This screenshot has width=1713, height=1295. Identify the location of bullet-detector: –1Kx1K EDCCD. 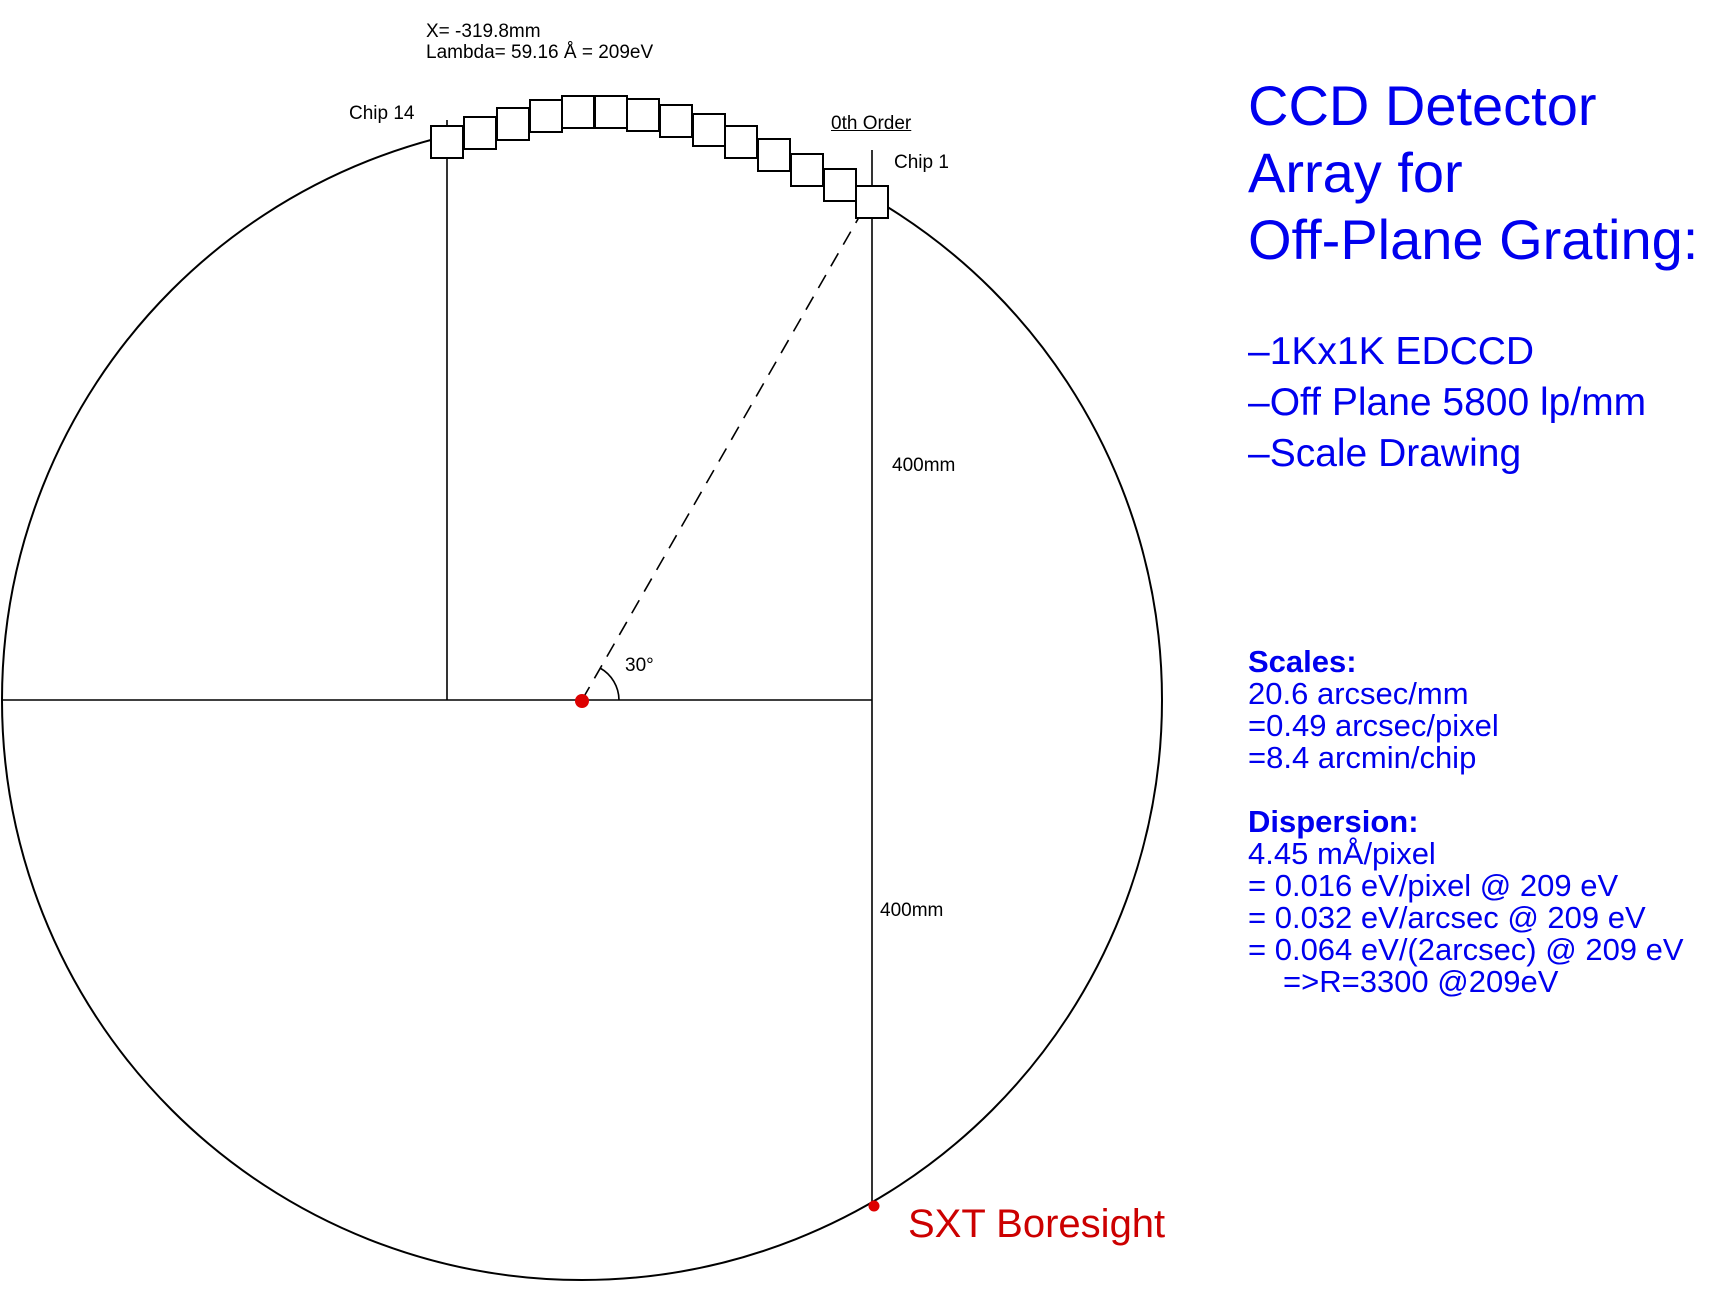
(1391, 351).